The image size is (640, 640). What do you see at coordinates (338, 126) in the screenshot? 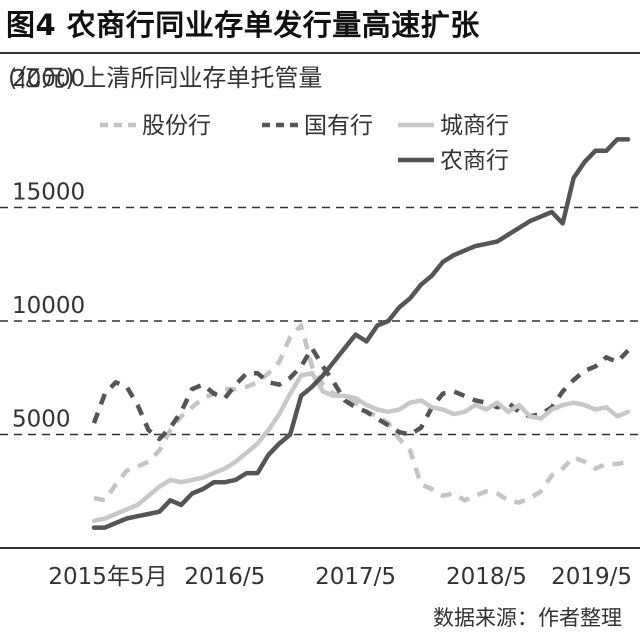
I see `legend-label-1: 国有行` at bounding box center [338, 126].